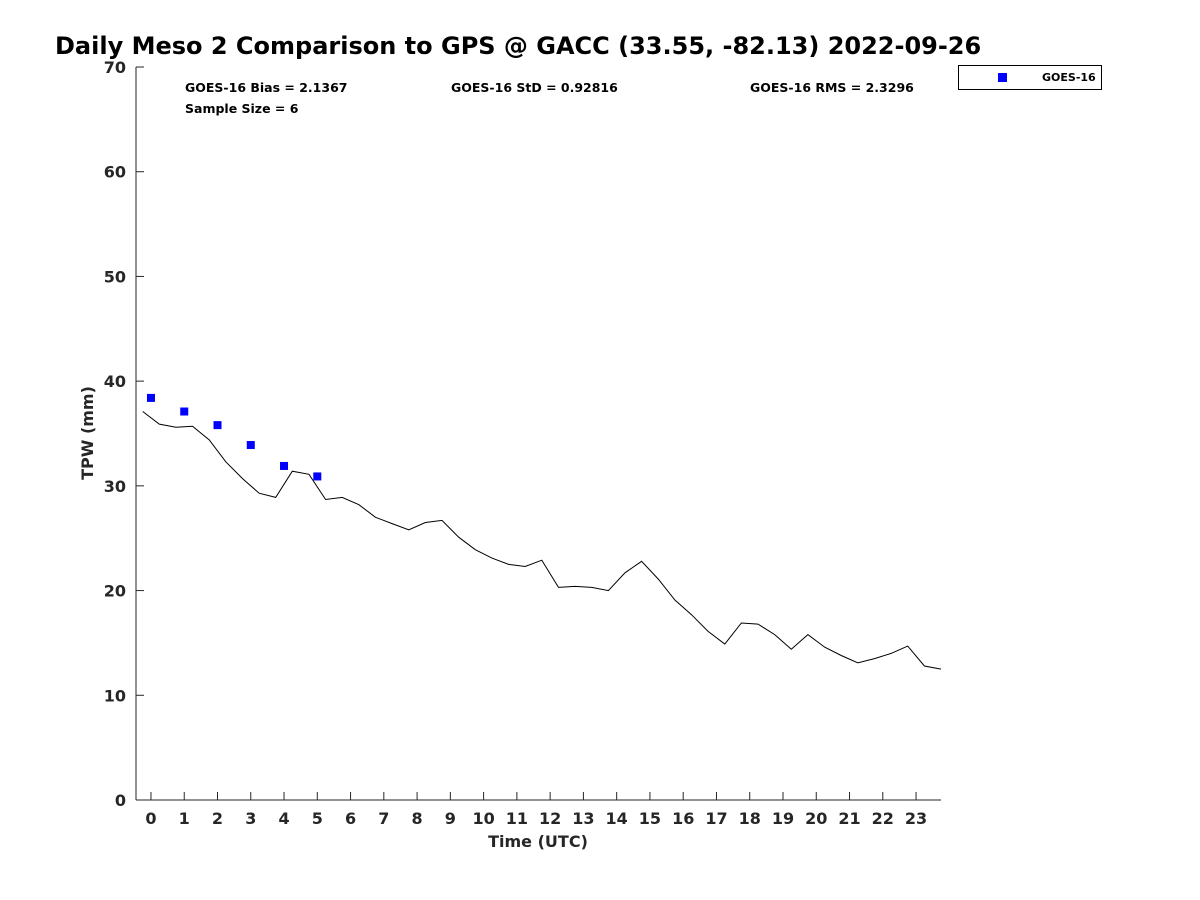 Image resolution: width=1200 pixels, height=900 pixels. What do you see at coordinates (783, 818) in the screenshot?
I see `x-tick-label: 19` at bounding box center [783, 818].